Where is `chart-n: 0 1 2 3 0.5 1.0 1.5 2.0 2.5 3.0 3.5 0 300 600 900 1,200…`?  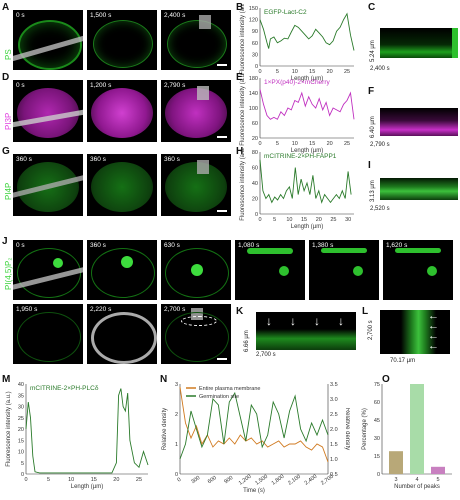
chart-n: 0 1 2 3 0.5 1.0 1.5 2.0 2.5 3.0 3.5 0 300 600 900 1,200… is located at coordinates (255, 435).